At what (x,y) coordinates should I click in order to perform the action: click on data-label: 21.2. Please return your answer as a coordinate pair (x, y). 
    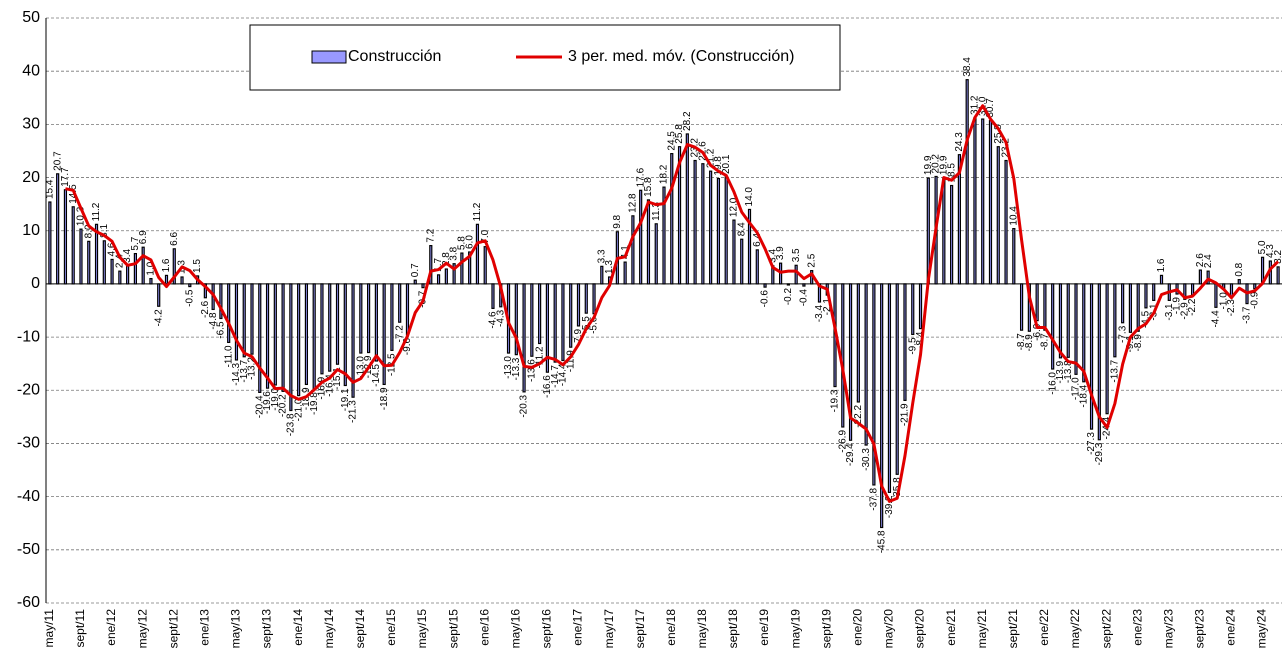
    Looking at the image, I should click on (710, 158).